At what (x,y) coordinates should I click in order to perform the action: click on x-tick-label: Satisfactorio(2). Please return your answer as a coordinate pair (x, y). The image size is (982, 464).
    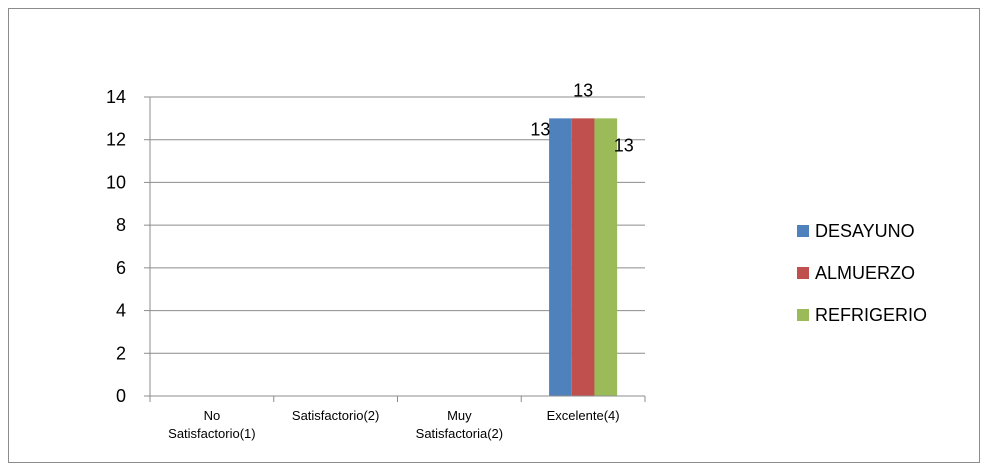
    Looking at the image, I should click on (335, 415).